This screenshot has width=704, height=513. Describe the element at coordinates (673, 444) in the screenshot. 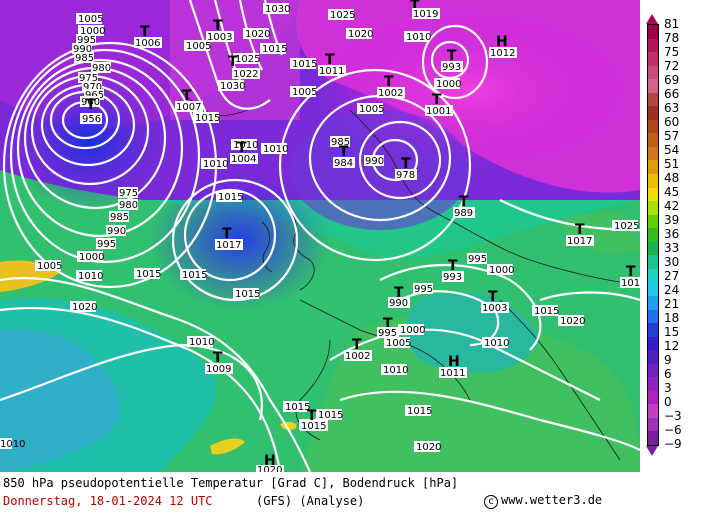

I see `scale-label: −9` at that location.